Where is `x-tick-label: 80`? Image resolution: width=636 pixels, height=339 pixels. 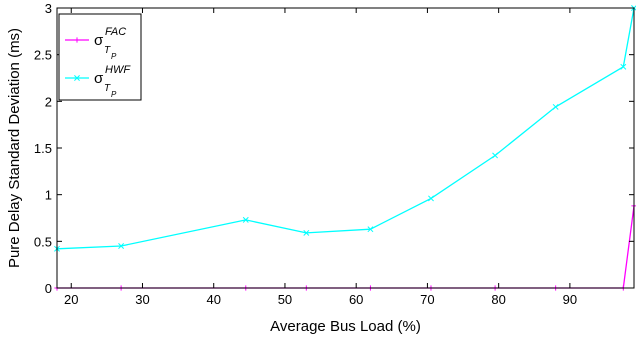
x-tick-label: 80 is located at coordinates (498, 299).